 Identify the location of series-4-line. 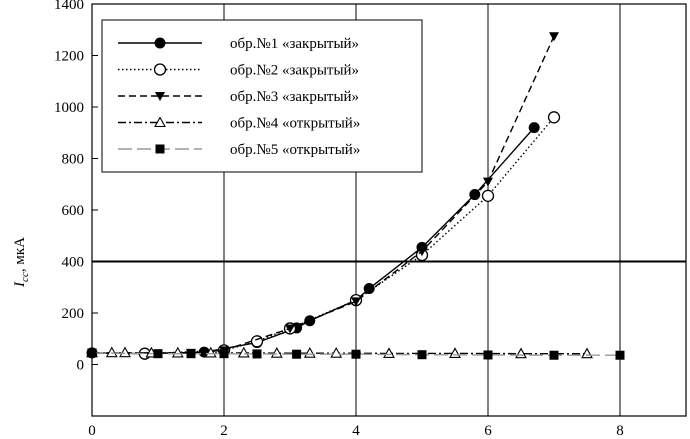
(339, 353).